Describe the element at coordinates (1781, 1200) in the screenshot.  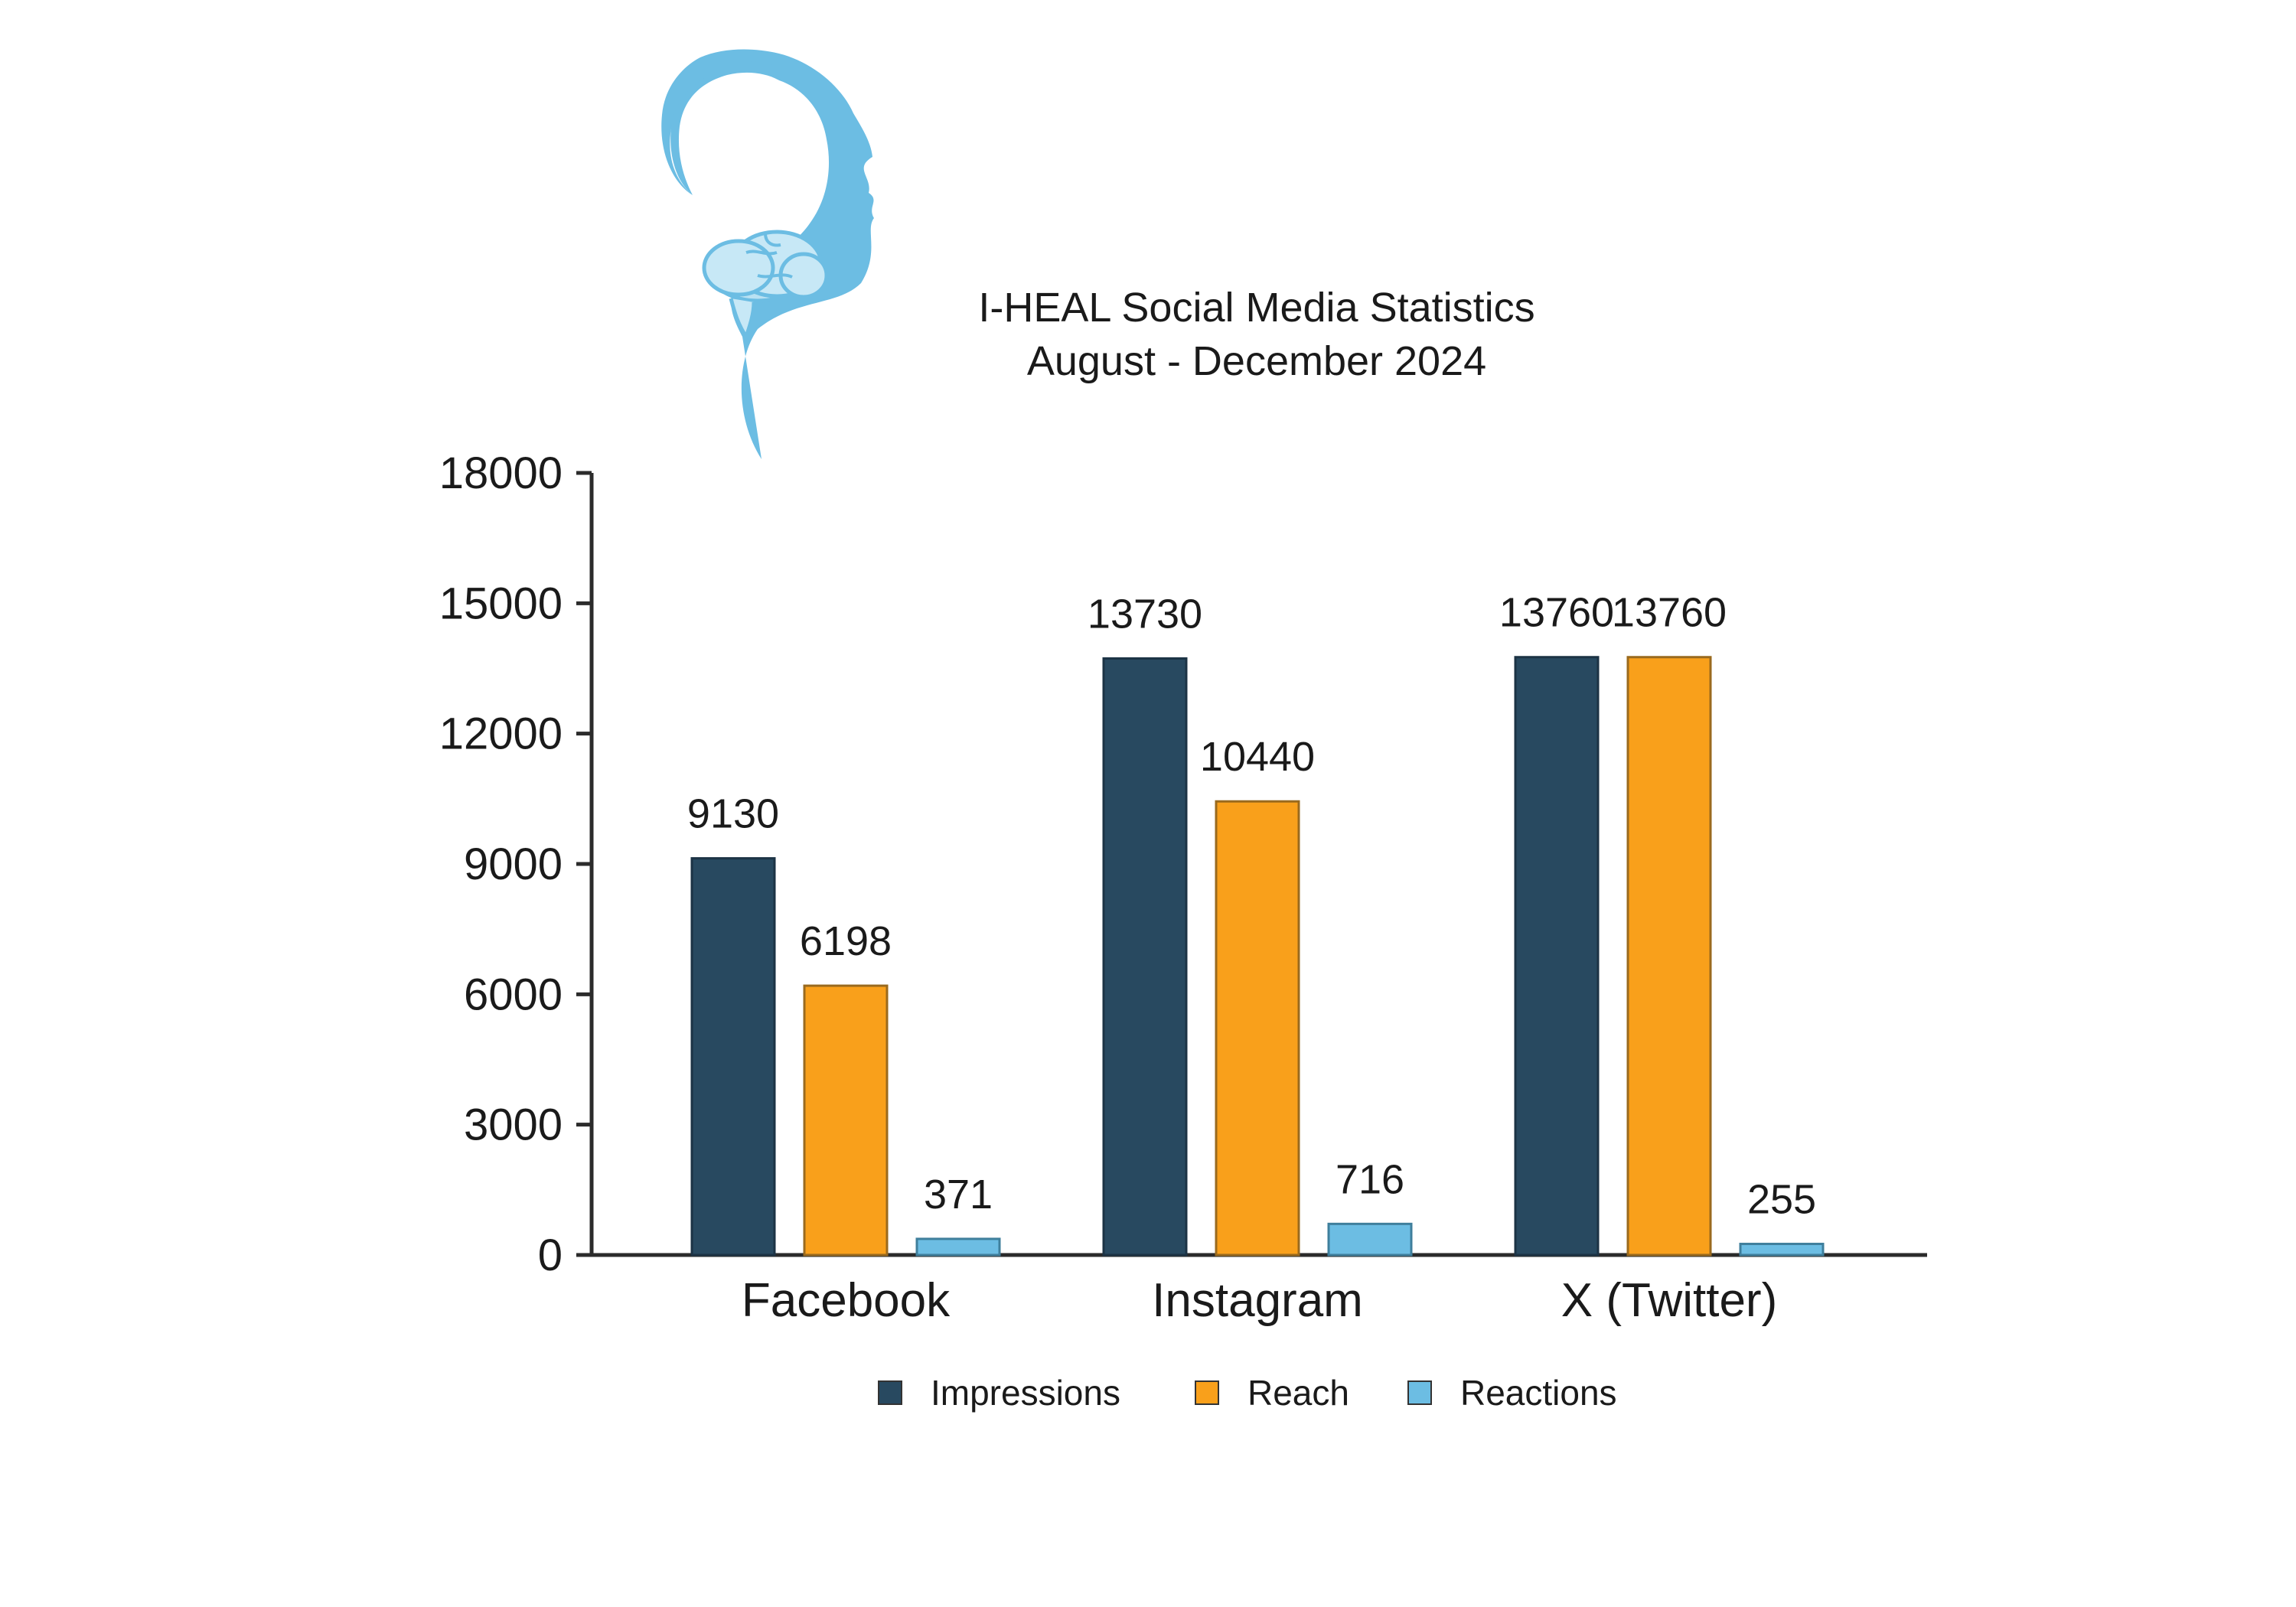
I see `data-label: 255` at that location.